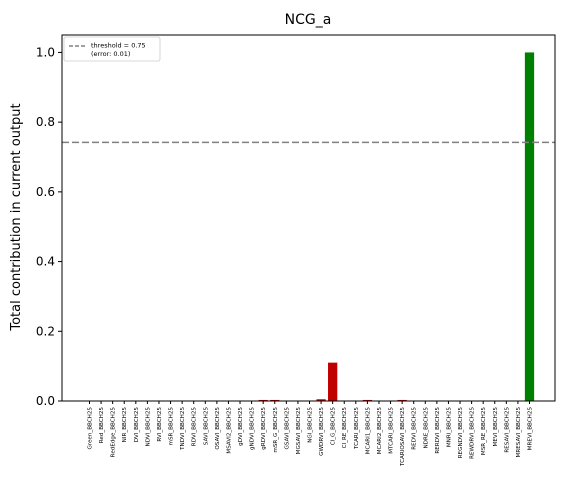  Describe the element at coordinates (91, 428) in the screenshot. I see `x-tick-label: Green_BBCH25` at that location.